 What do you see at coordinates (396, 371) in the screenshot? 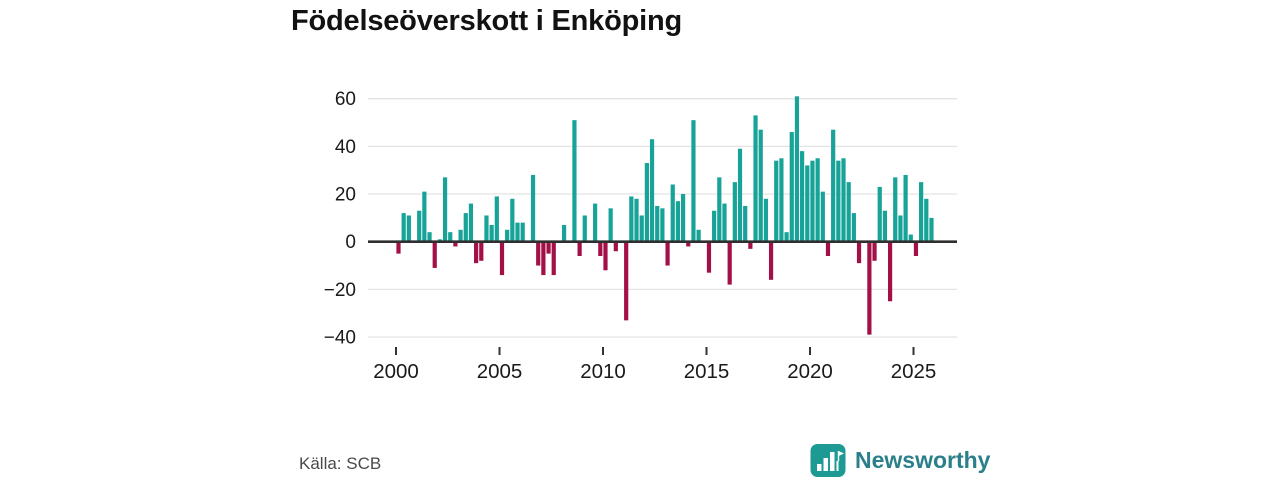
I see `x-tick-label: 2000` at bounding box center [396, 371].